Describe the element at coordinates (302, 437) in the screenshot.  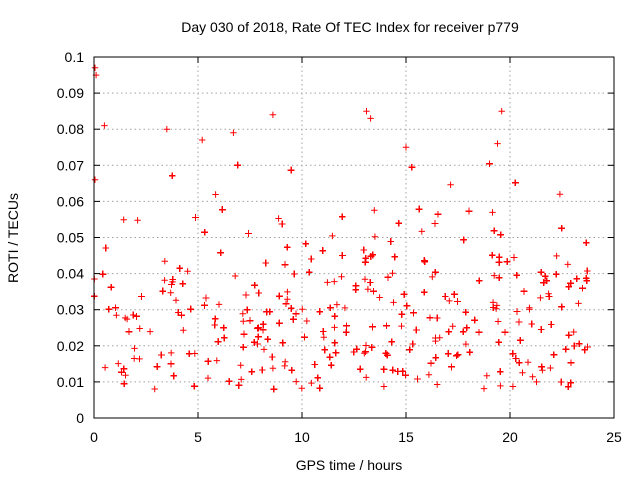
I see `x-tick-label: 10` at that location.